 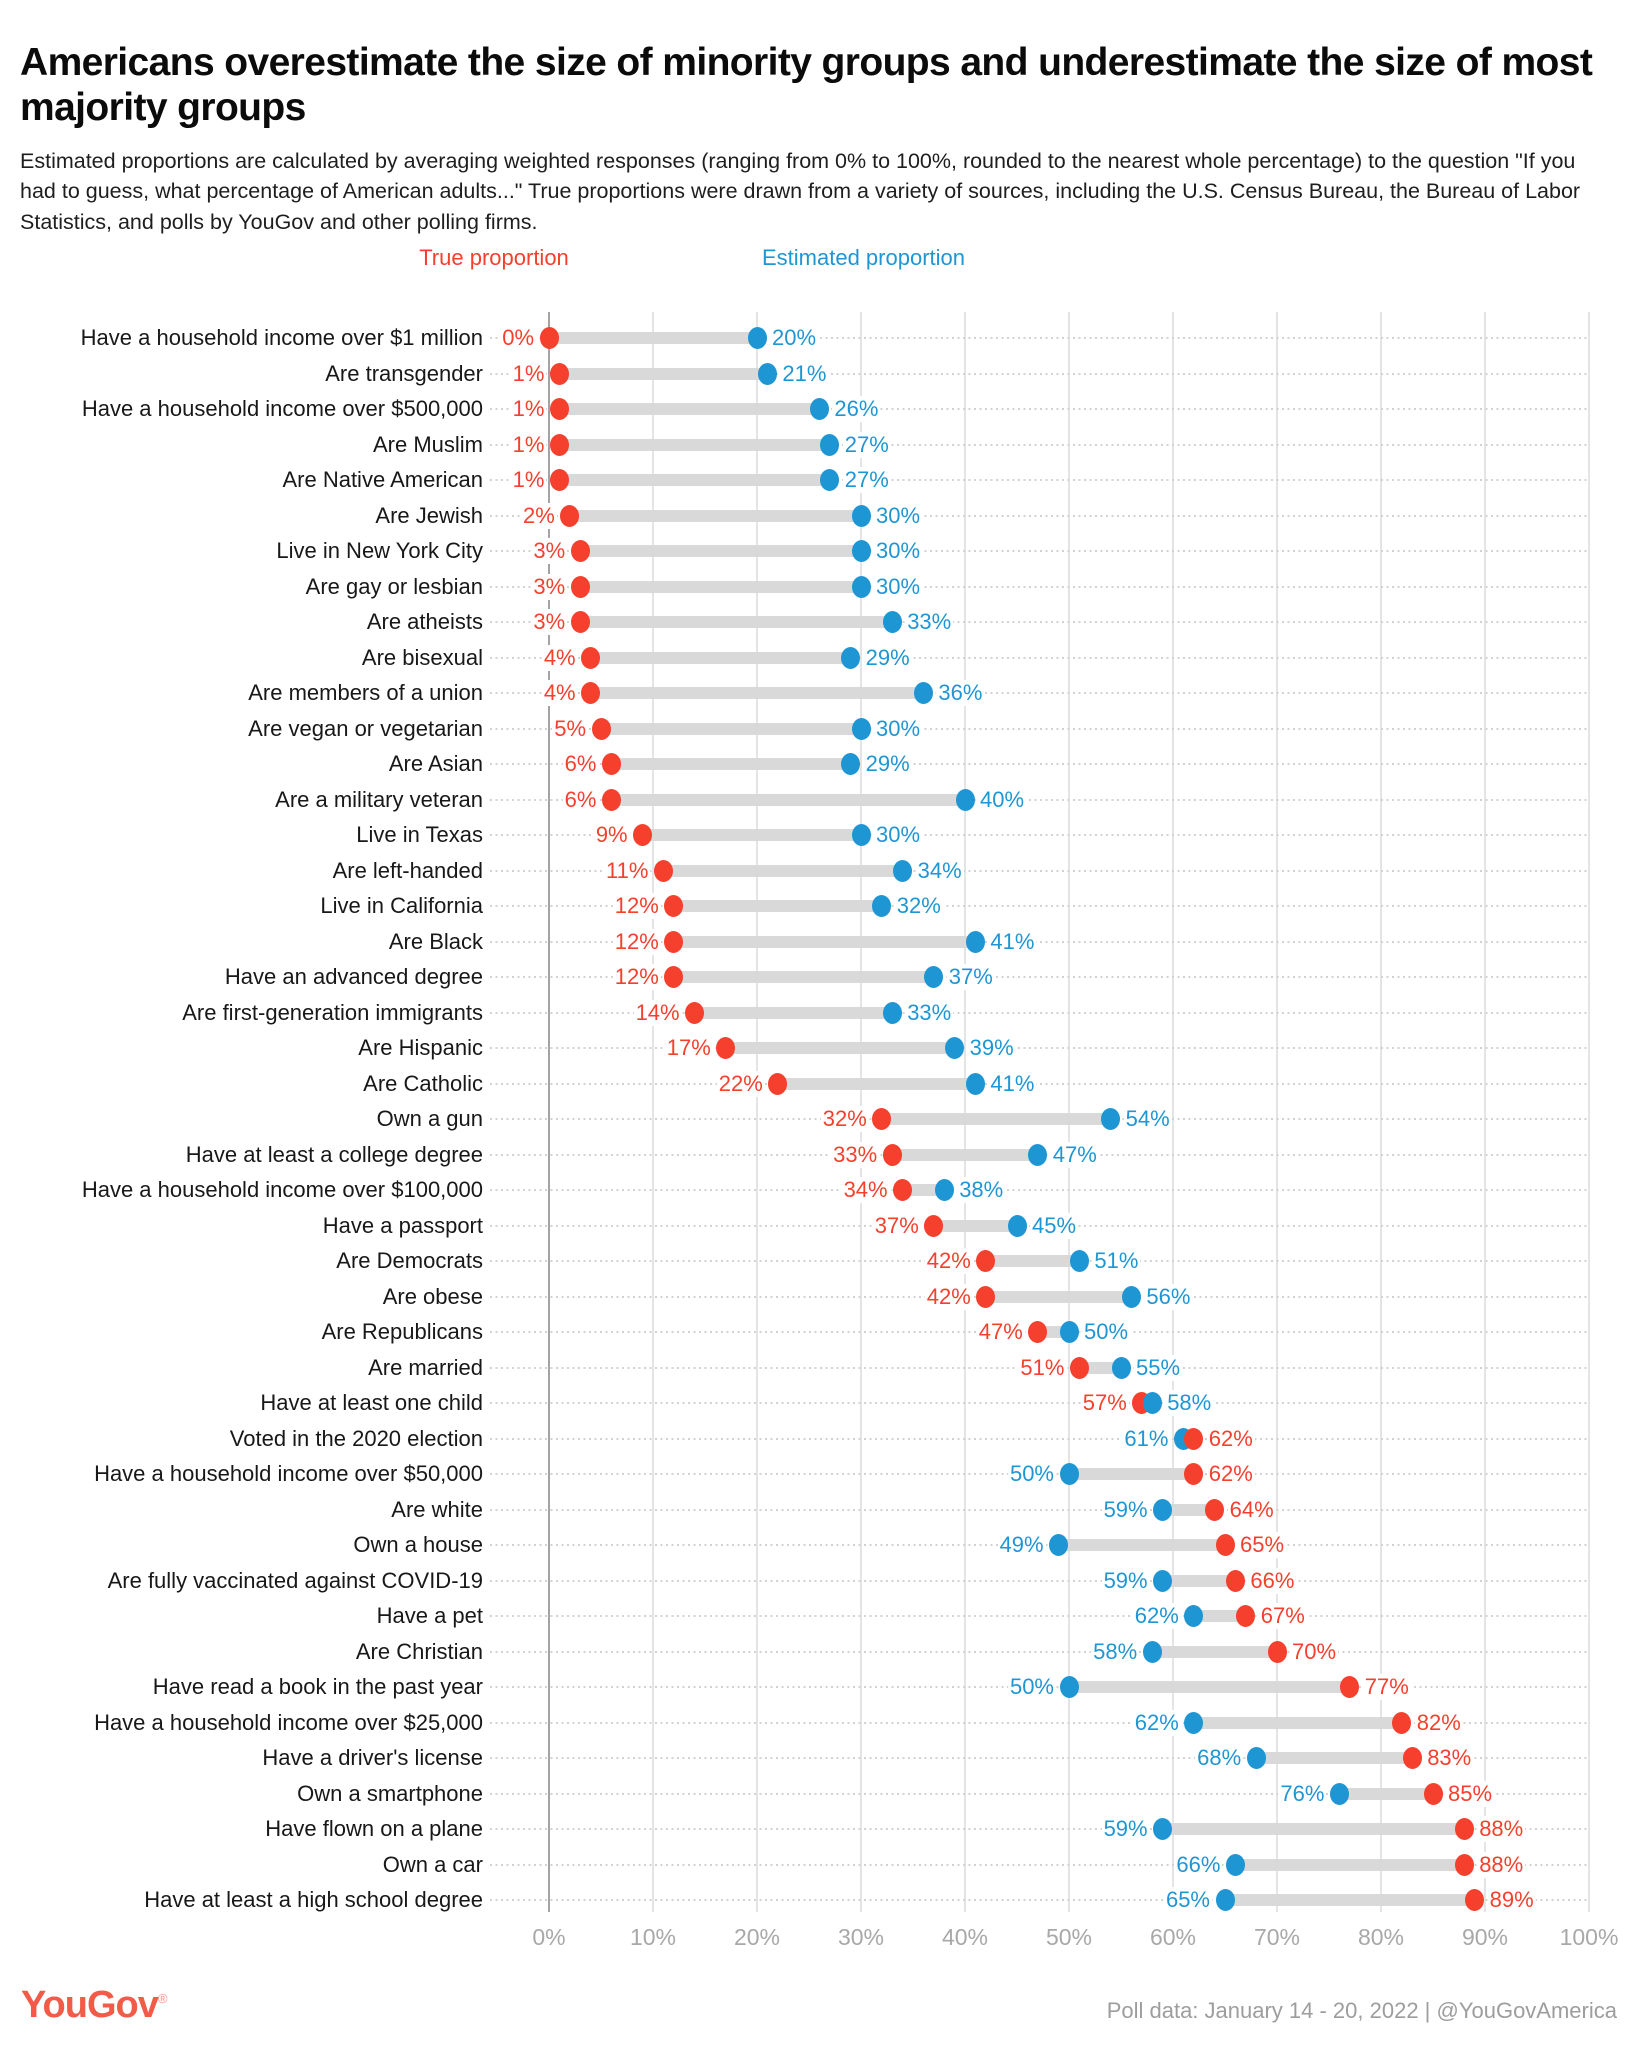 I want to click on row-category-label: Are Asian, so click(x=435, y=764).